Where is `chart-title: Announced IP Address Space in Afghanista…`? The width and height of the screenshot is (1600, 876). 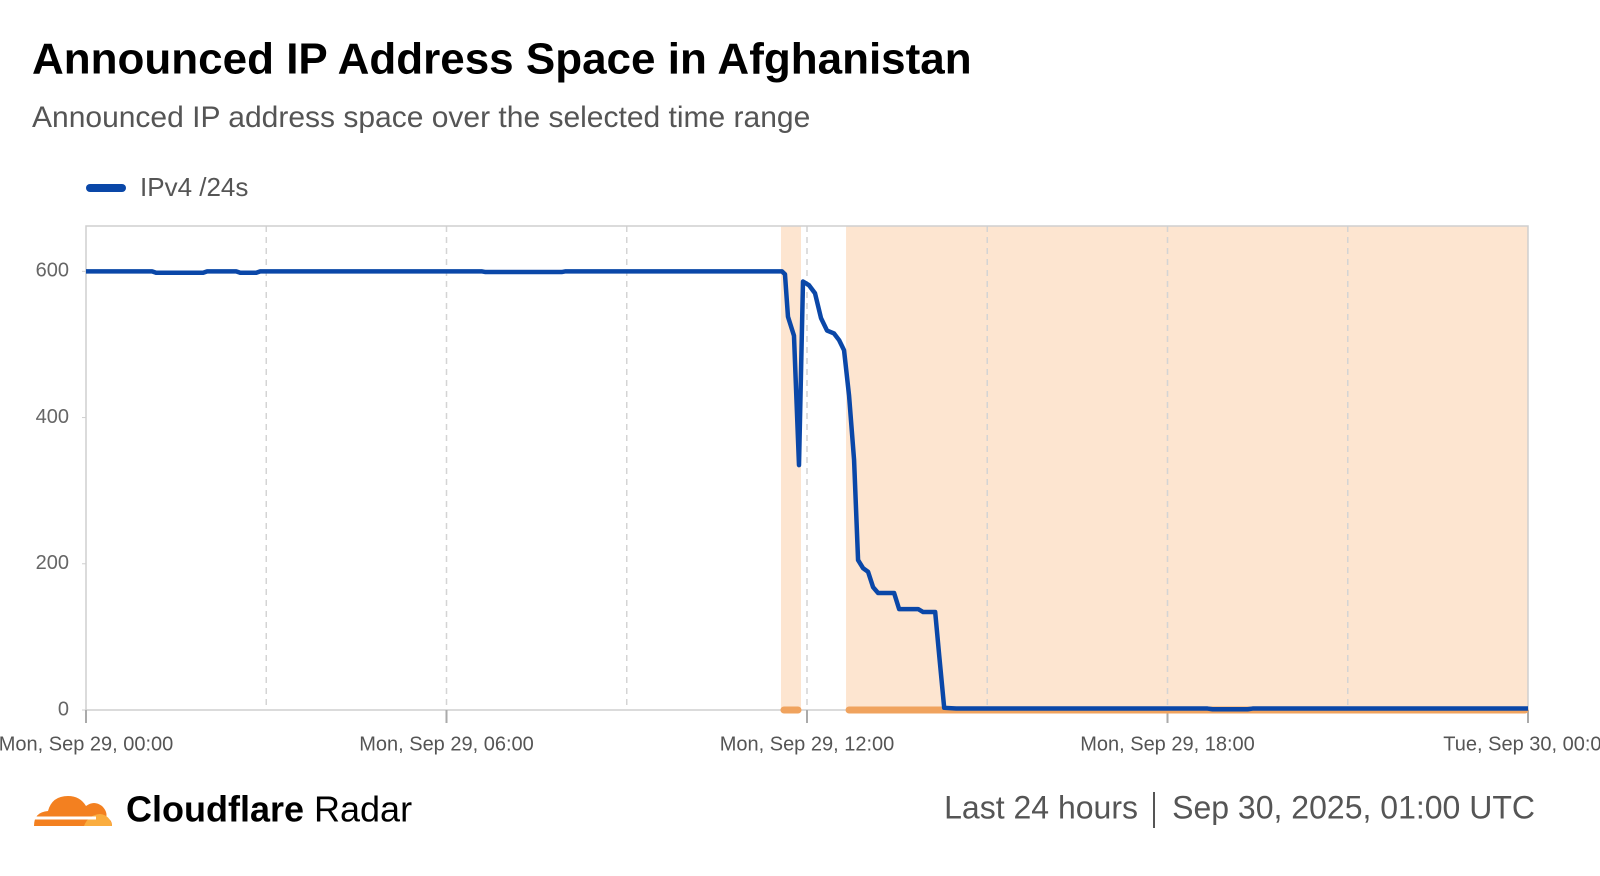
chart-title: Announced IP Address Space in Afghanista… is located at coordinates (502, 59).